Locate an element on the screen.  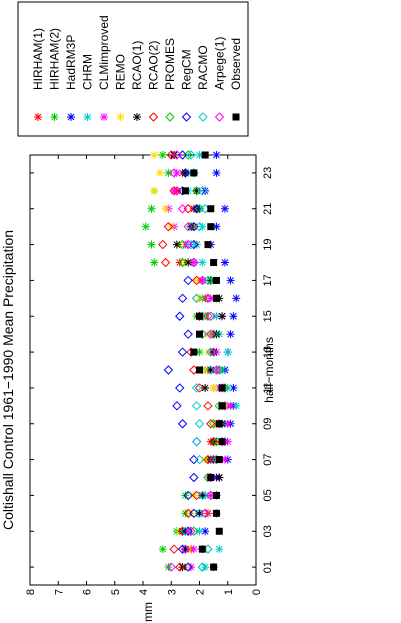
x-tick-label: 23 is located at coordinates (268, 173).